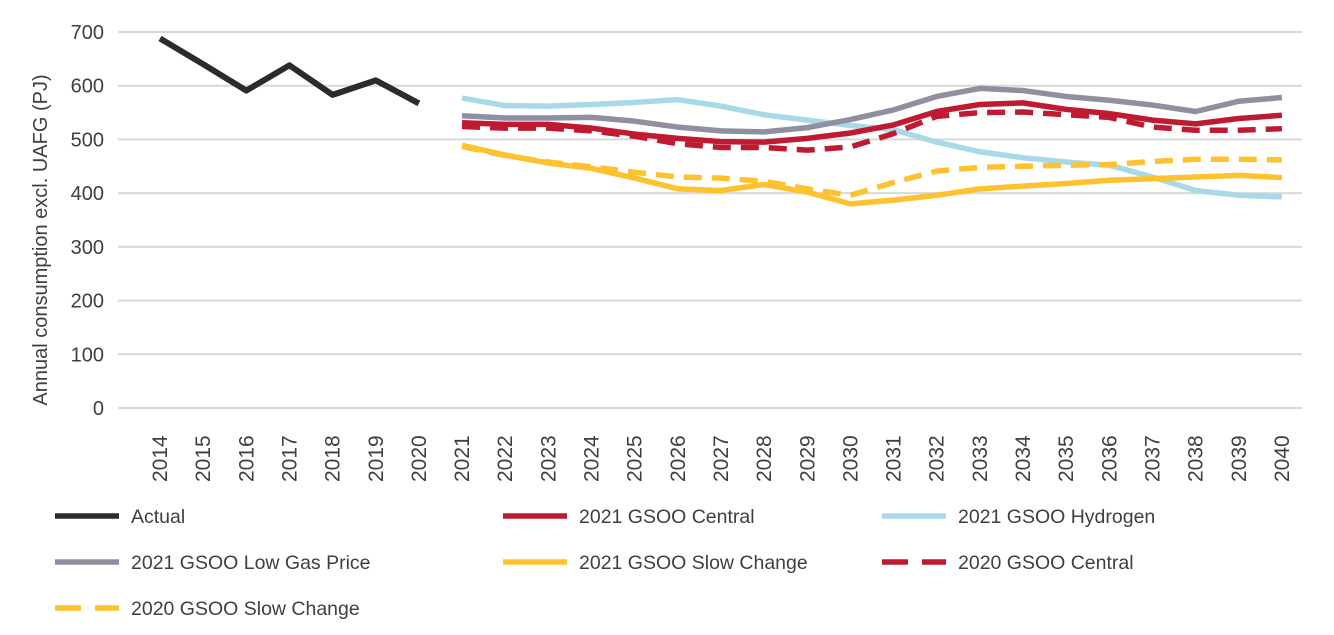  I want to click on series-line-2021-gsoo-central, so click(872, 122).